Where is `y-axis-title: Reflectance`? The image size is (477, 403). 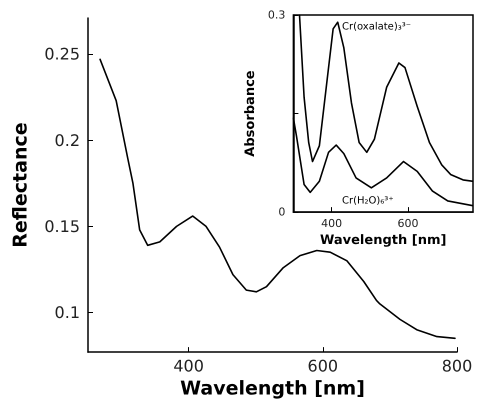
y-axis-title: Reflectance is located at coordinates (21, 185).